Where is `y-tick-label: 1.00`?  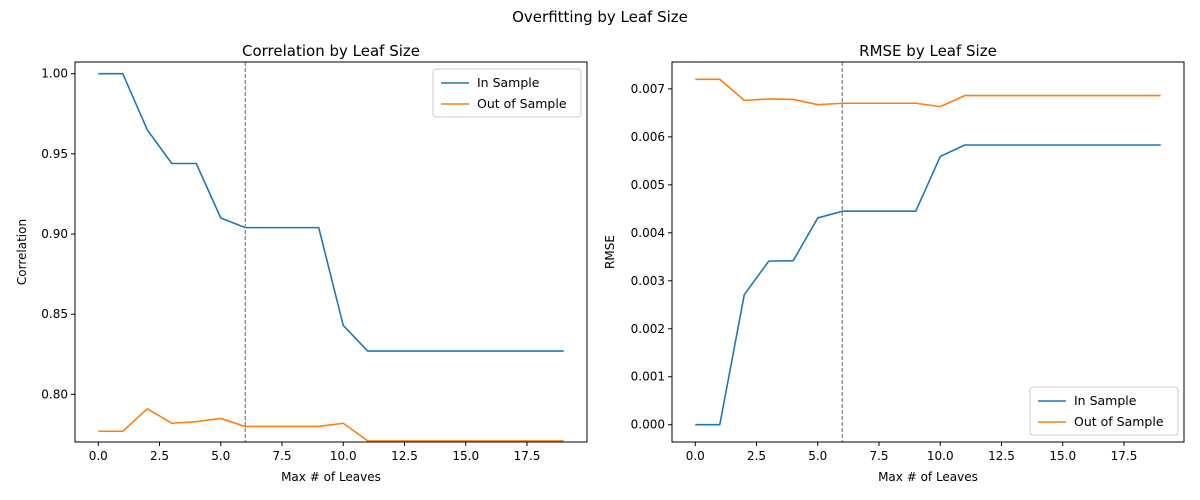 y-tick-label: 1.00 is located at coordinates (54, 74).